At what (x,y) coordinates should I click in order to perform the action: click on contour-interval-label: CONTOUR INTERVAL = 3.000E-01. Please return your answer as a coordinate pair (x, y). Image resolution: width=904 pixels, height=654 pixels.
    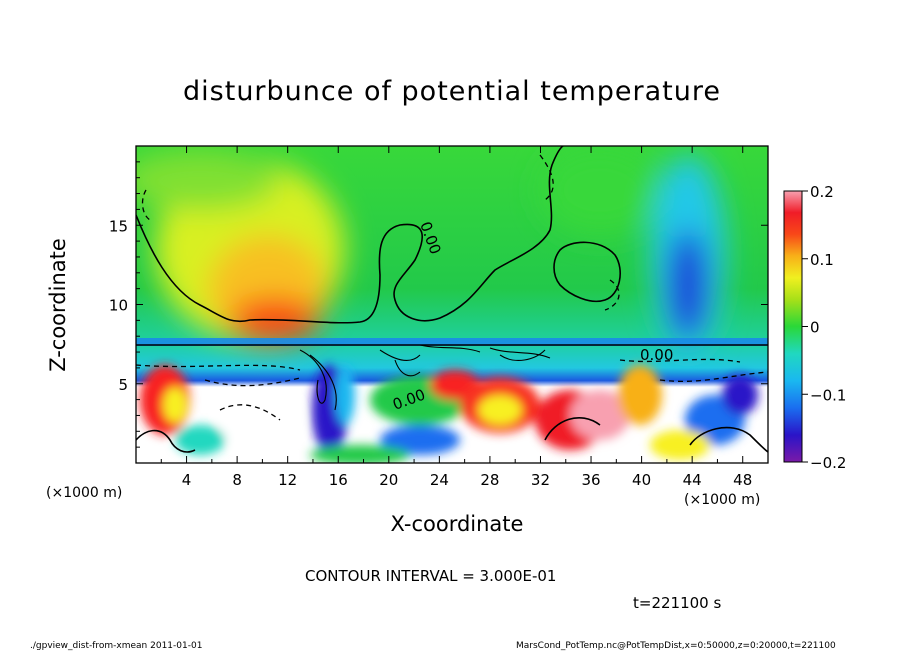
    Looking at the image, I should click on (431, 576).